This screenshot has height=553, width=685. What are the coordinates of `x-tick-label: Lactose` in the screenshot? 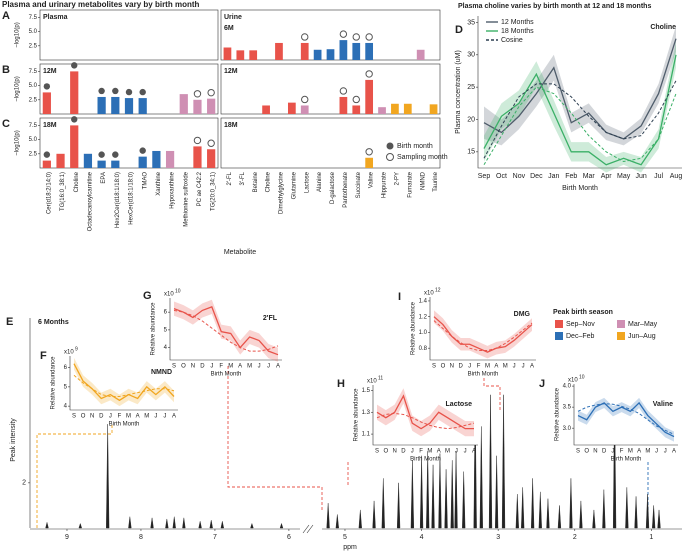 It's located at (307, 182).